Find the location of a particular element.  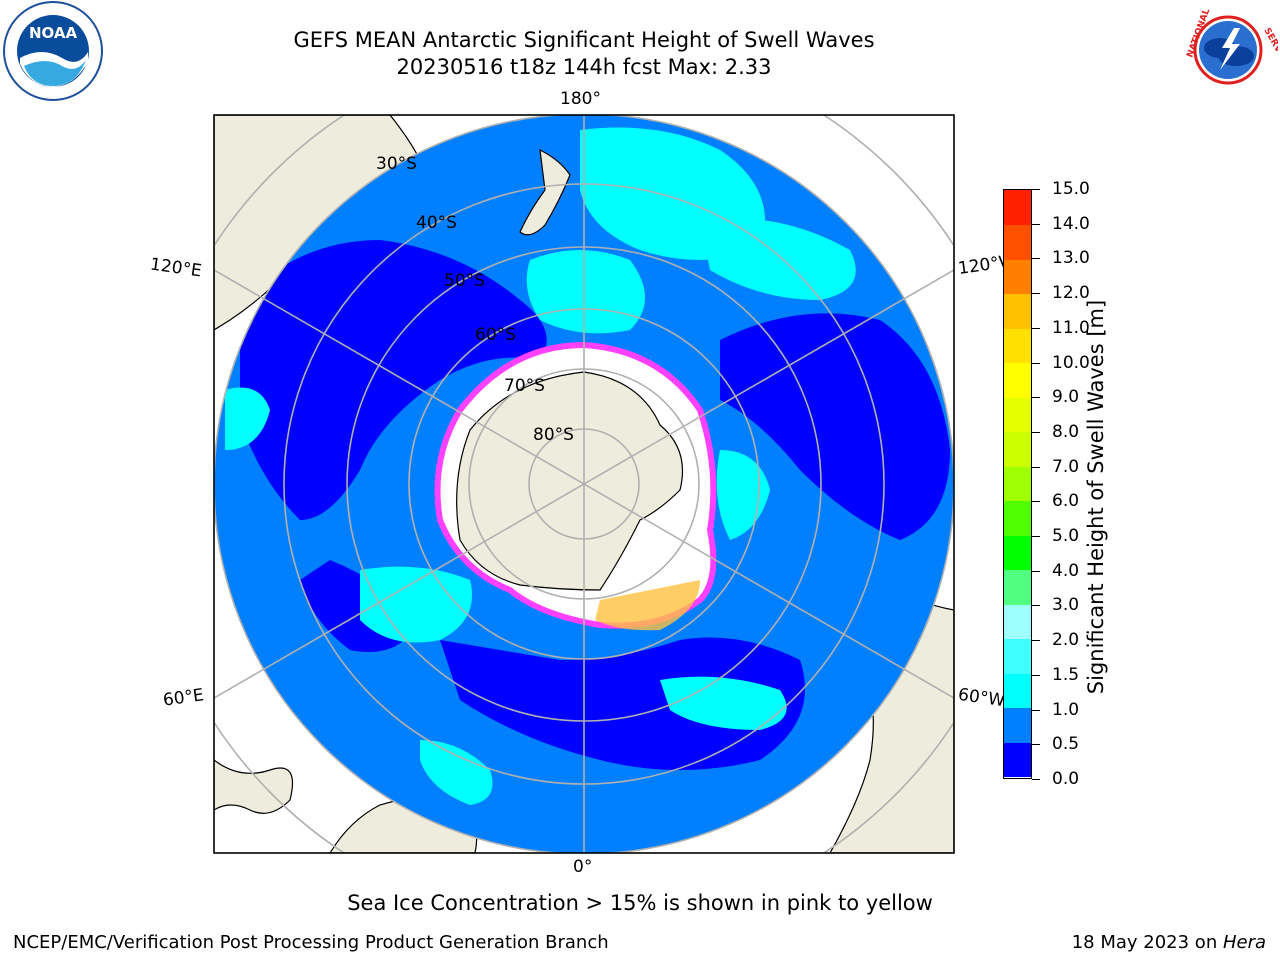

colorbar-tick-label: 12.0 is located at coordinates (1071, 293).